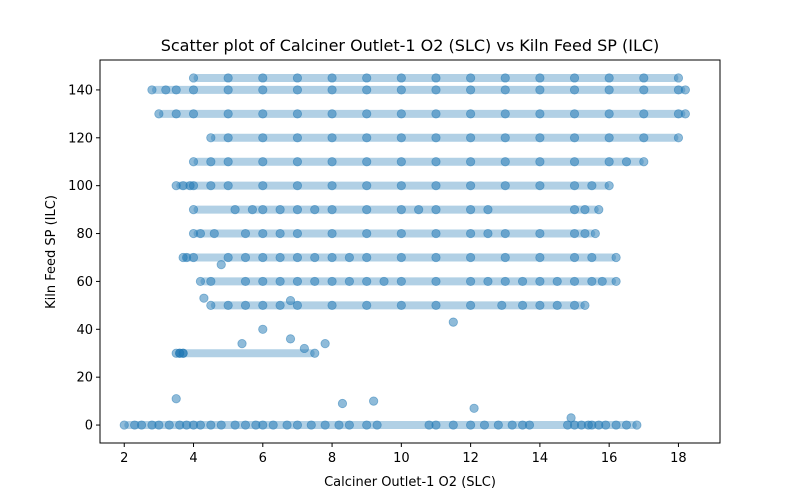 This screenshot has height=500, width=800. Describe the element at coordinates (540, 458) in the screenshot. I see `x-tick-label: 14` at that location.